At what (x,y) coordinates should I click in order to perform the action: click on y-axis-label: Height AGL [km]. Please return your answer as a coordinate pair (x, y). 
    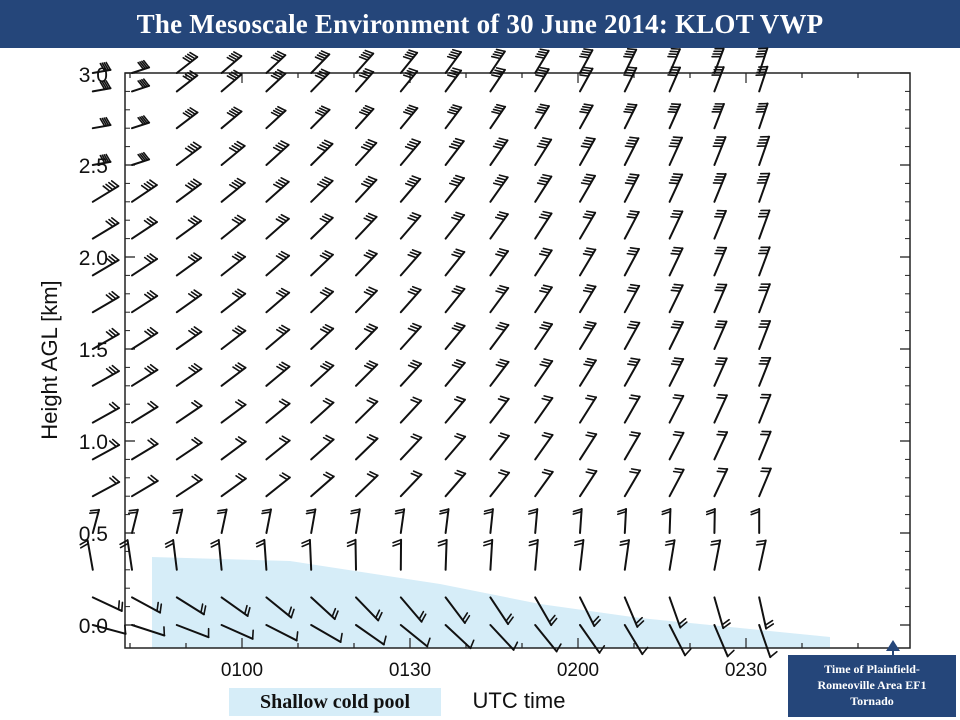
    Looking at the image, I should click on (49, 359).